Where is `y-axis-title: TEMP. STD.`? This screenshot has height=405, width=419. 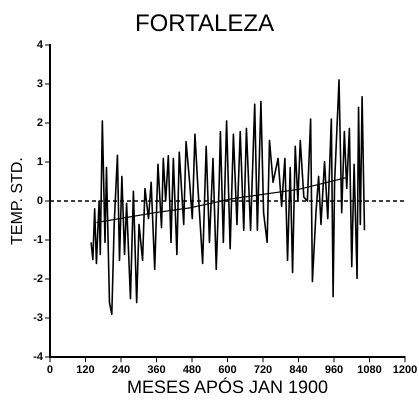
y-axis-title: TEMP. STD. is located at coordinates (17, 201).